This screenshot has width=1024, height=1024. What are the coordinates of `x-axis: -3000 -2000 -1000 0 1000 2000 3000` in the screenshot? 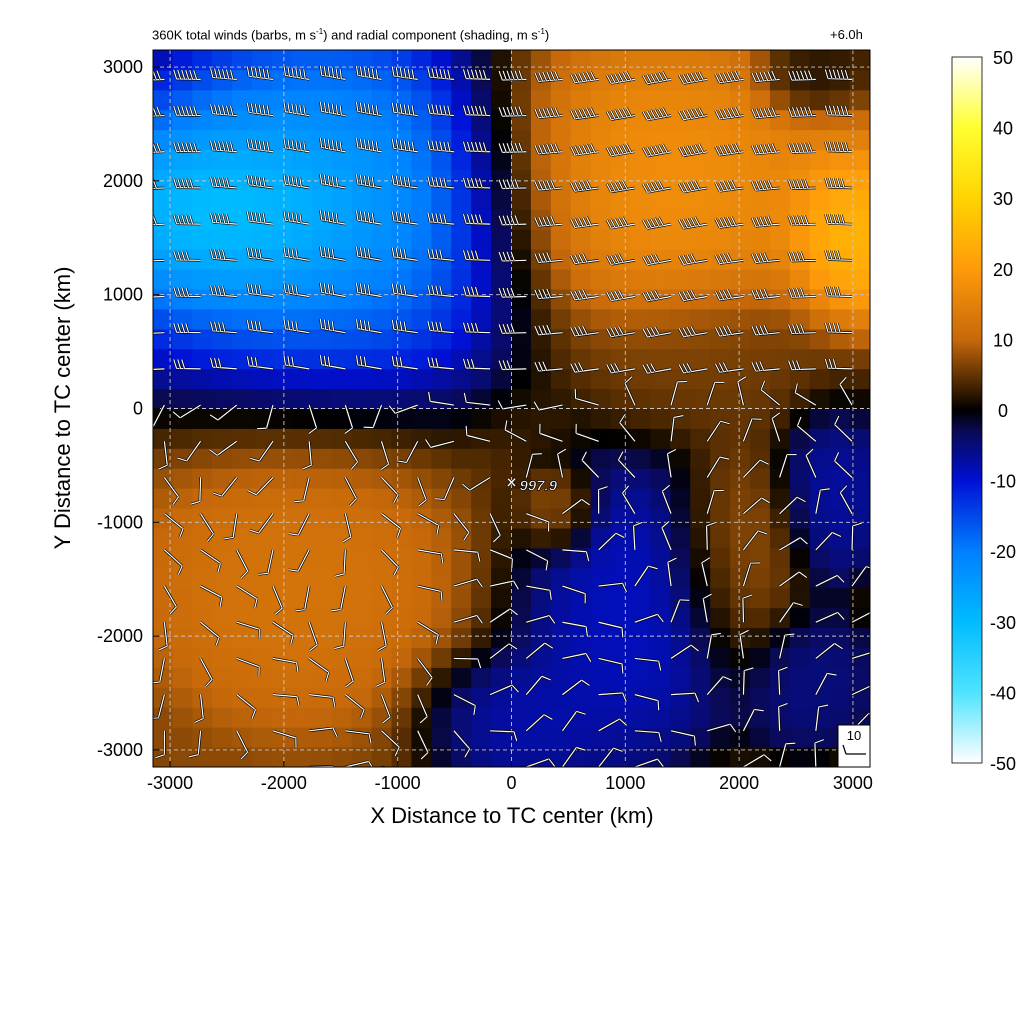 It's located at (510, 777).